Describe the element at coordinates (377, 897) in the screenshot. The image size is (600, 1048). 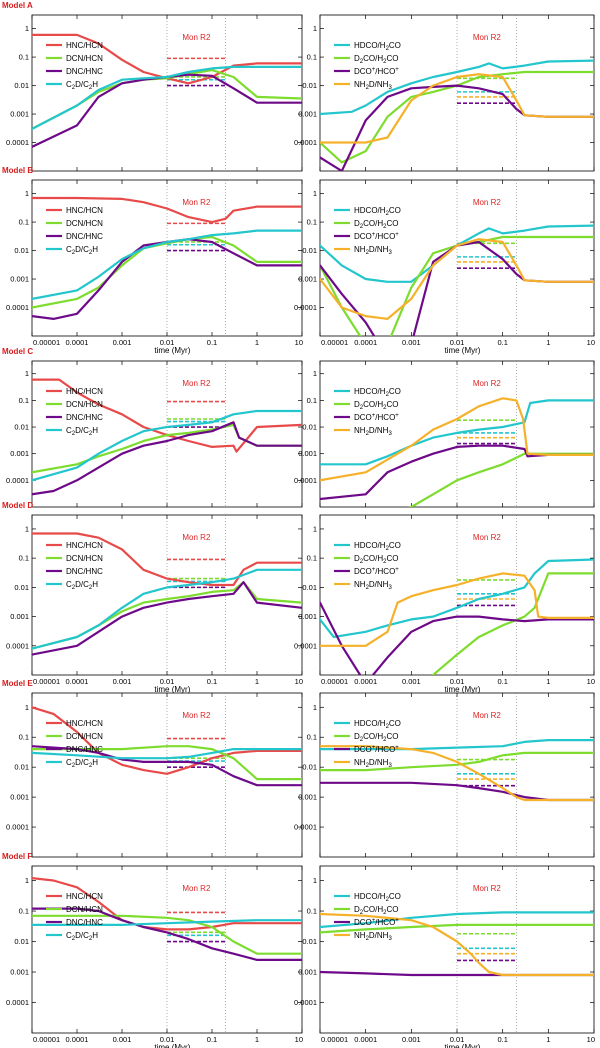
I see `legend-entry-hdco-h2co: HDCO/H2CO` at that location.